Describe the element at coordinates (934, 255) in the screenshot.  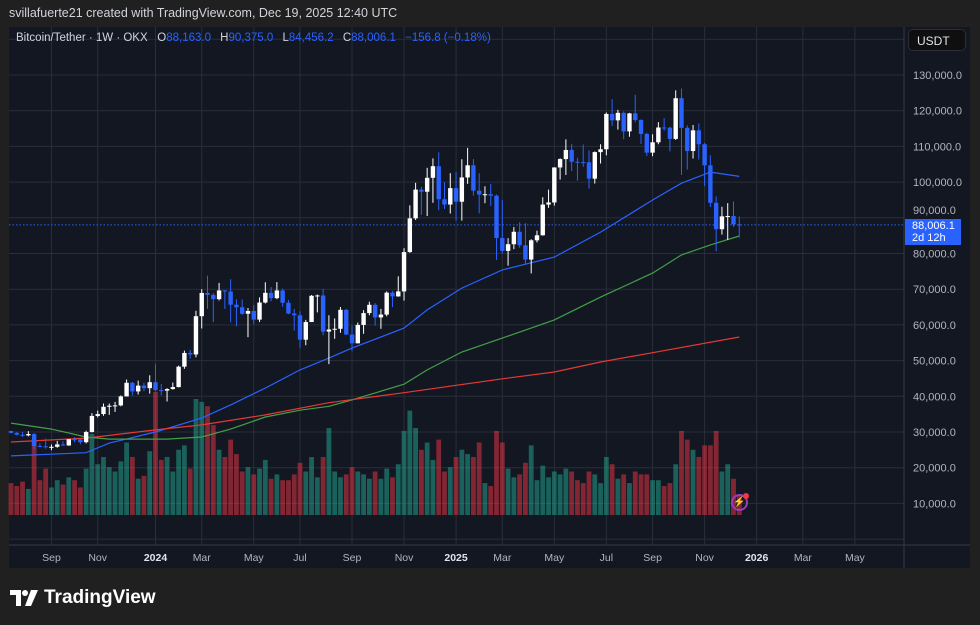
I see `y-tick-label: 80,000.0` at that location.